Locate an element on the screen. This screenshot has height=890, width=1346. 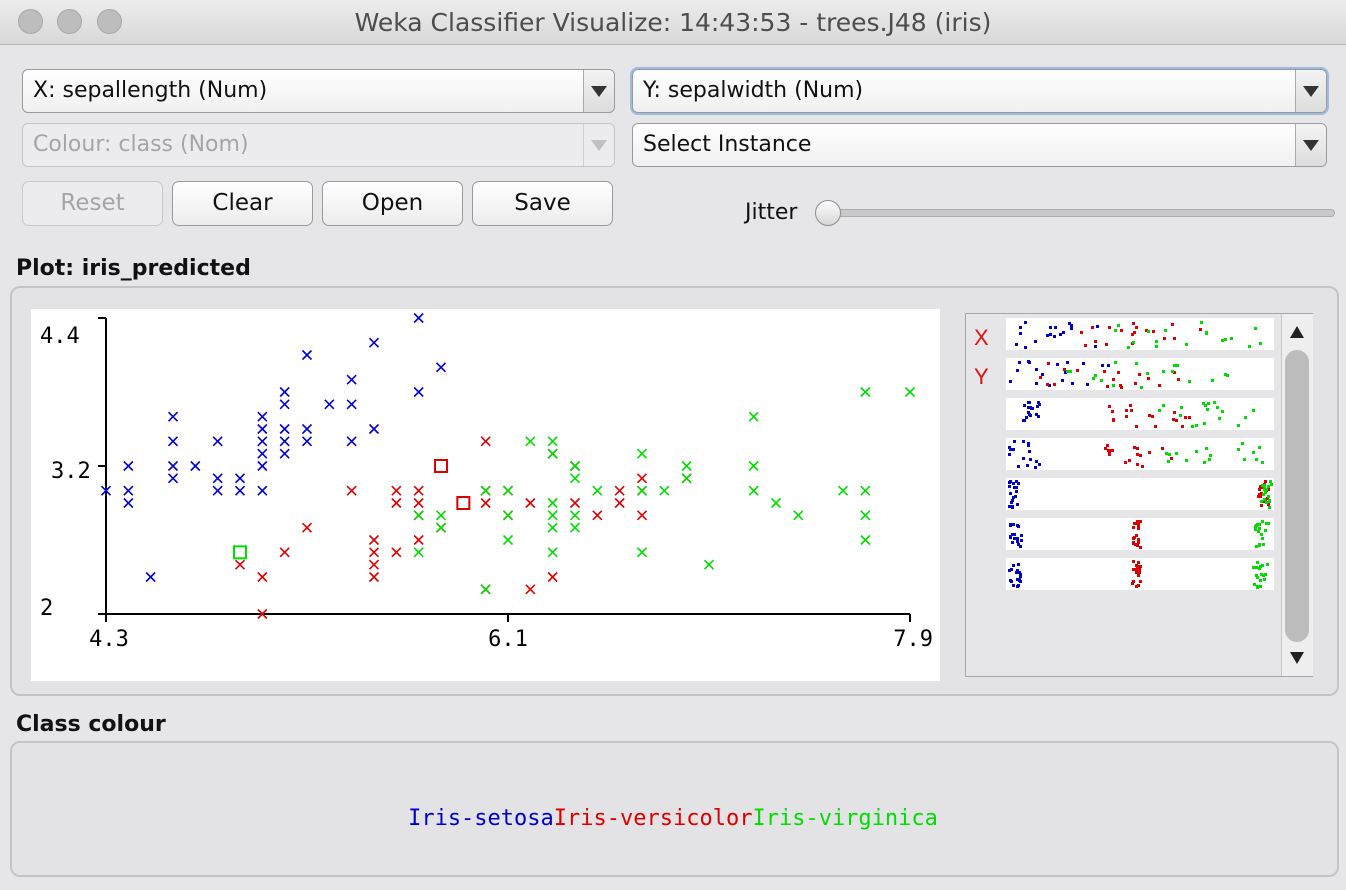
clear-button: Clear is located at coordinates (242, 203).